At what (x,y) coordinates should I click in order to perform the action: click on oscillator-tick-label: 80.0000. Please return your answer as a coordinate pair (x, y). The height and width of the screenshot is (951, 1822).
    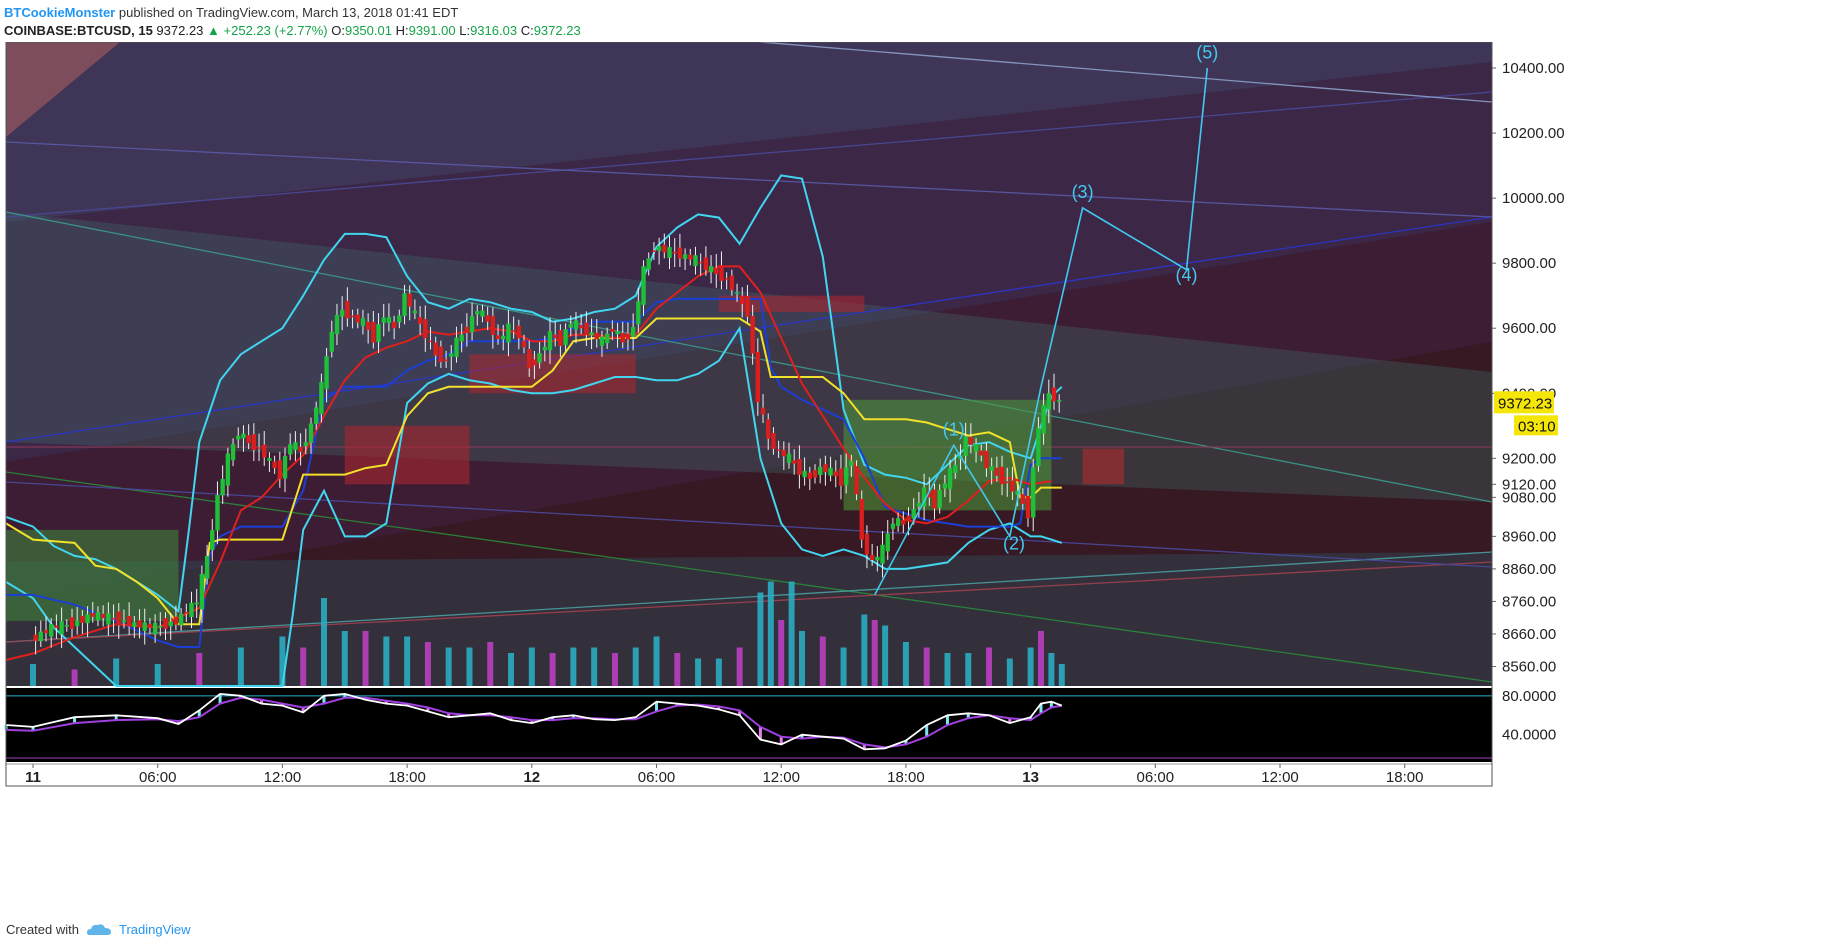
    Looking at the image, I should click on (1529, 696).